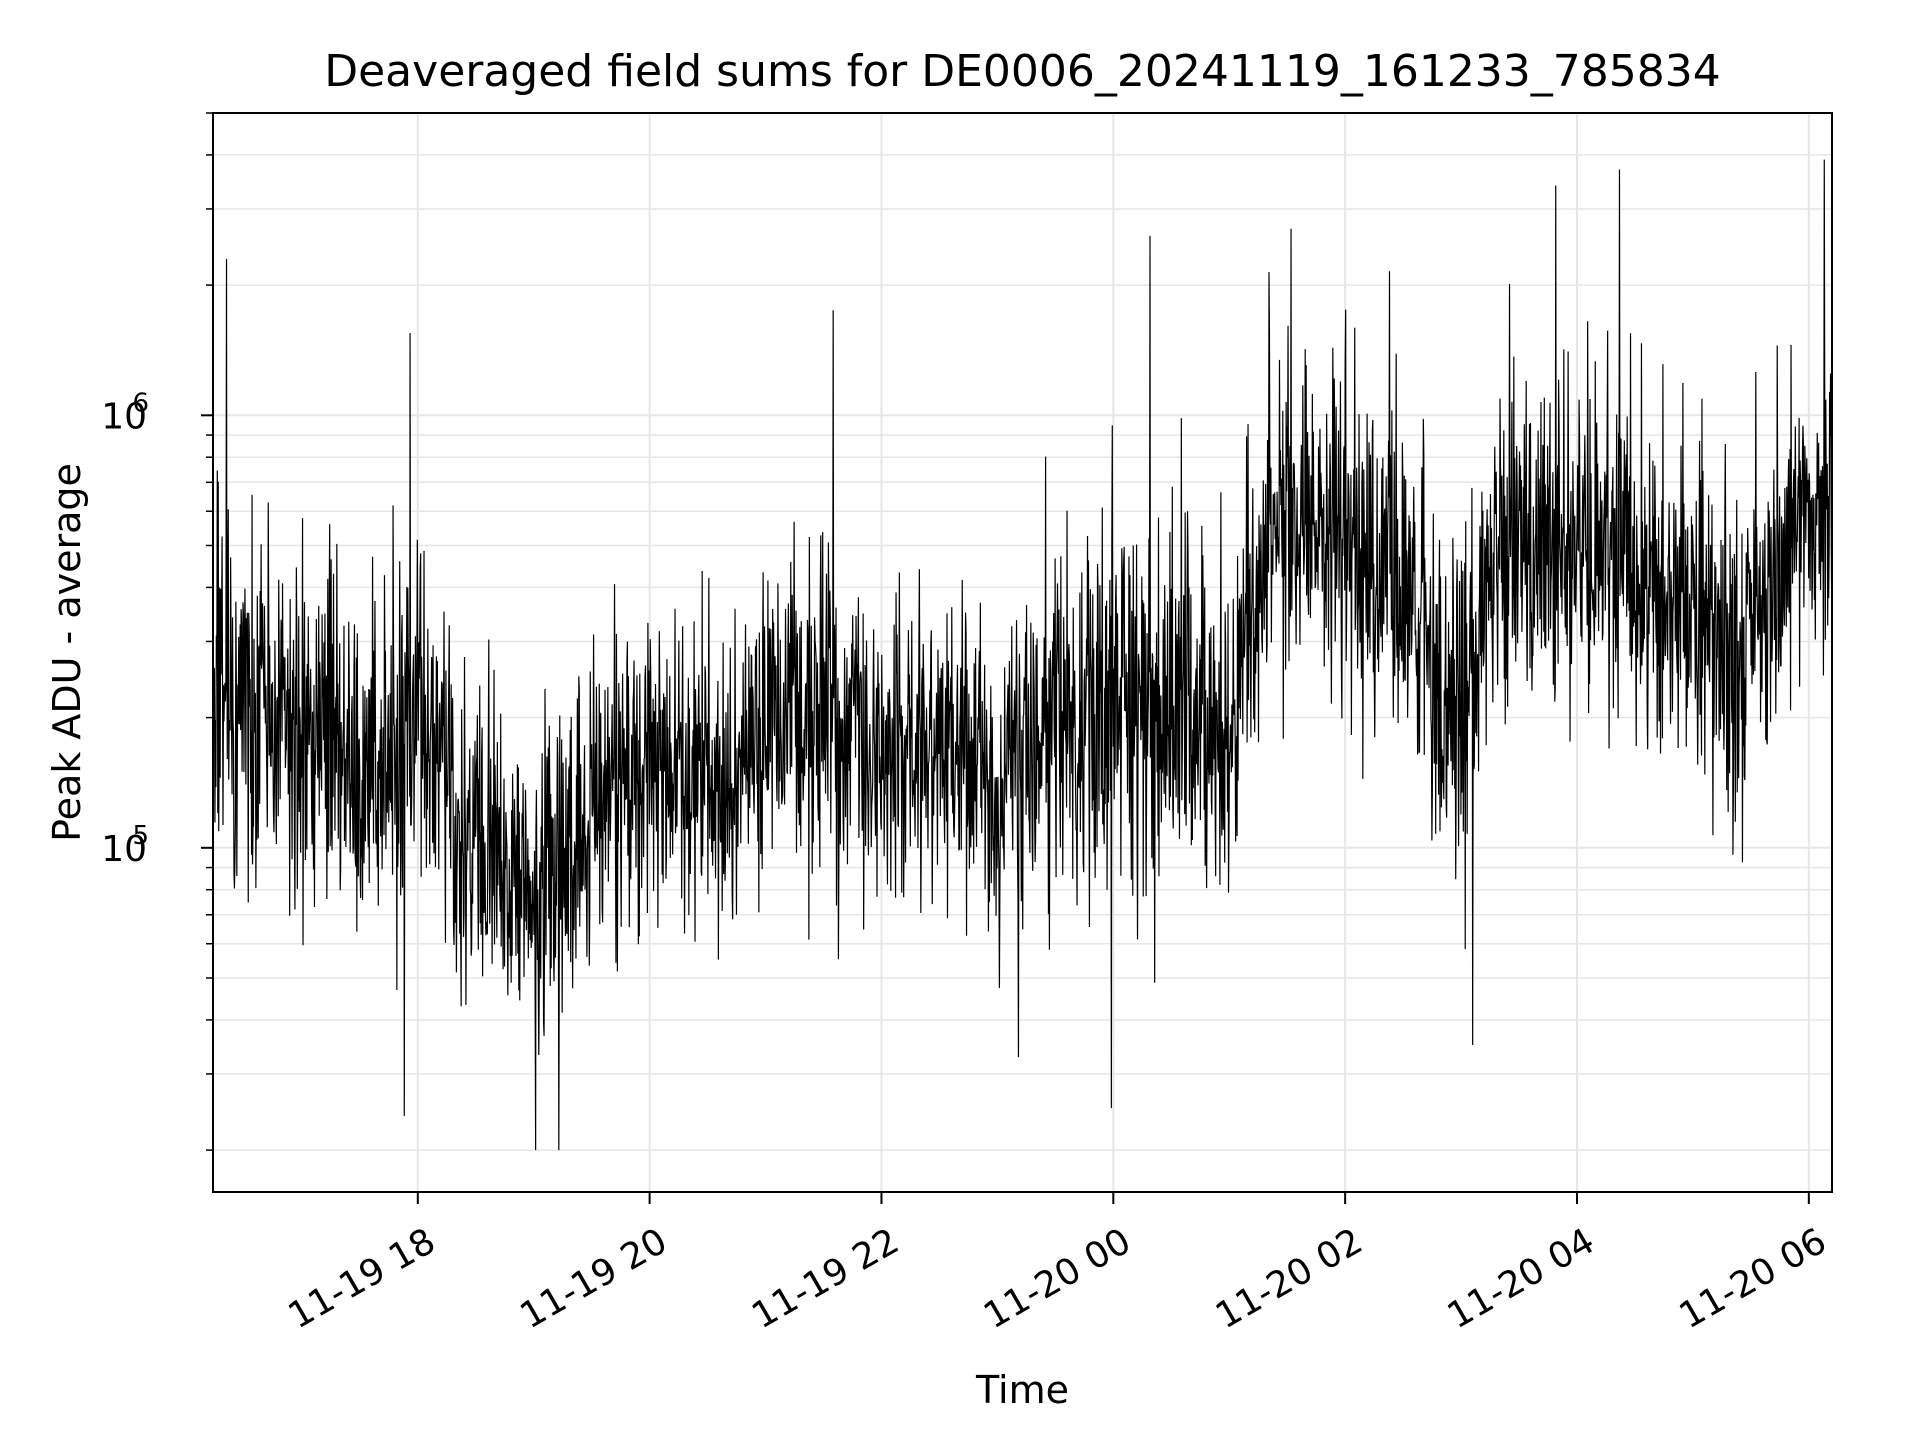 This screenshot has height=1445, width=1920. What do you see at coordinates (362, 1279) in the screenshot?
I see `x-tick-label: 11-19 18` at bounding box center [362, 1279].